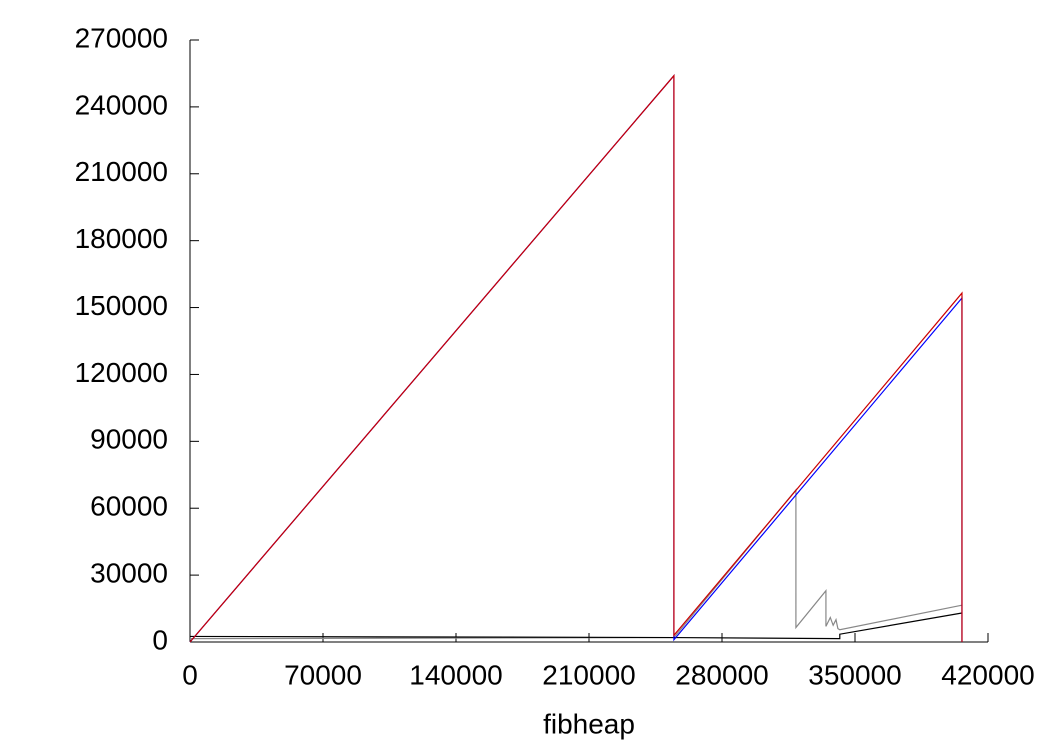  Describe the element at coordinates (854, 674) in the screenshot. I see `x-tick-label: 350000` at that location.